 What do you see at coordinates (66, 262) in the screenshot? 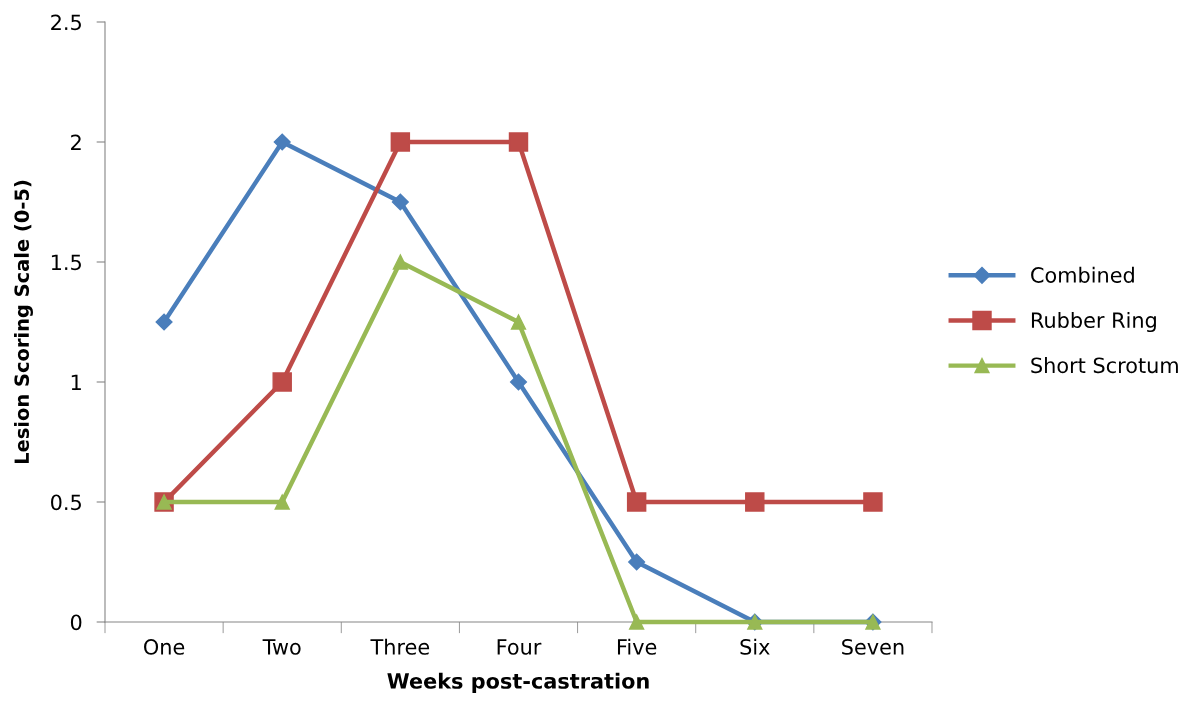
I see `y-tick-label: 1.5` at bounding box center [66, 262].